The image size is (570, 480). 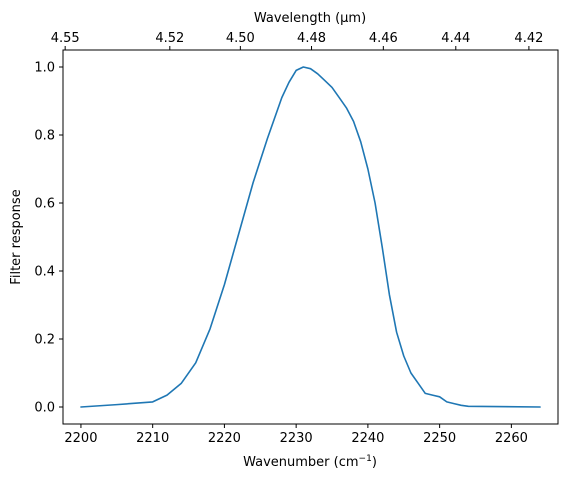 I want to click on x2-tick-label-1: 4.52, so click(x=169, y=38).